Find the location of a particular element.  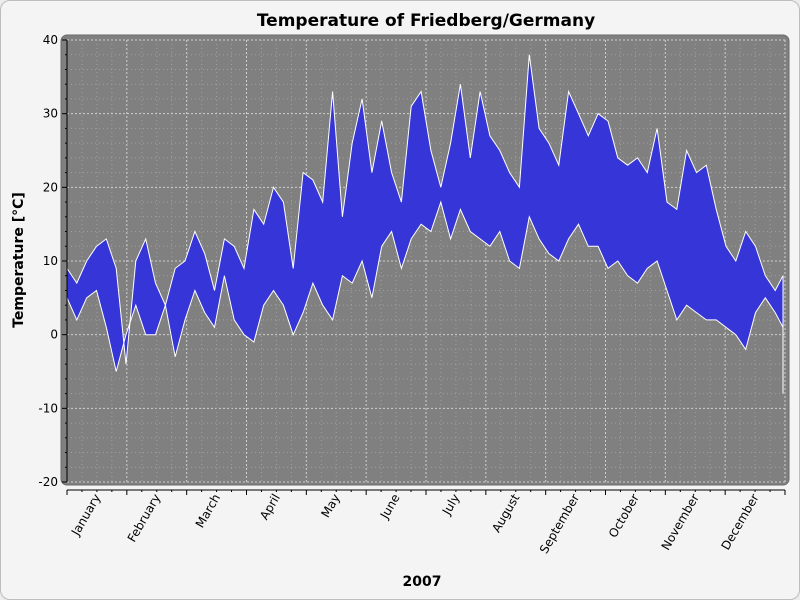

chart-title: Temperature of Friedberg/Germany is located at coordinates (426, 21).